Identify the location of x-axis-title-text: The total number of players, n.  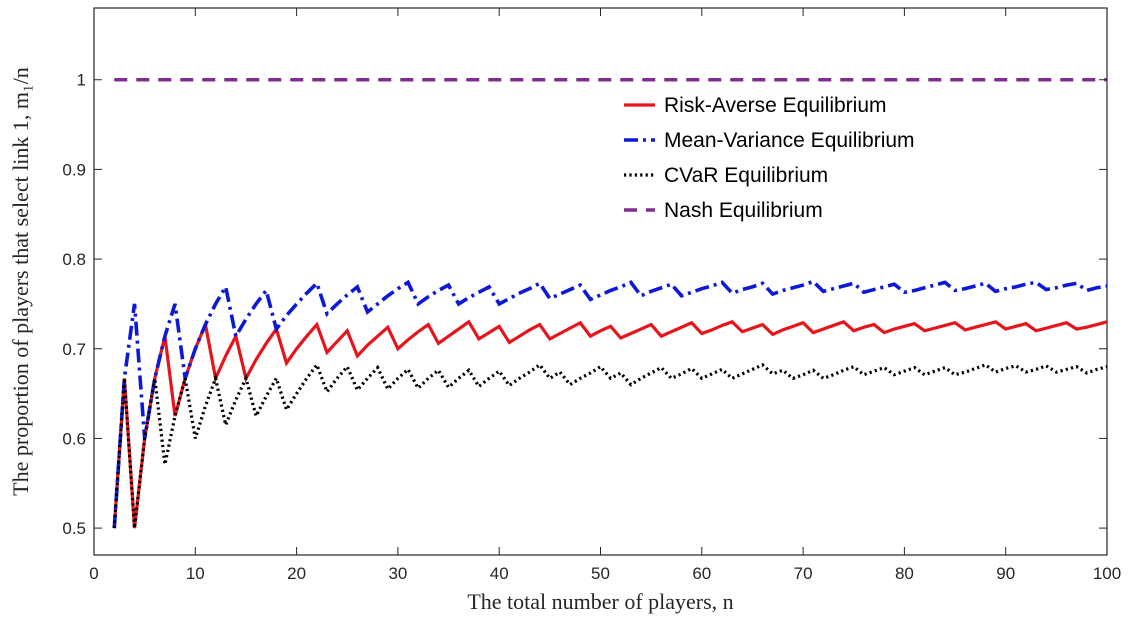
(600, 601).